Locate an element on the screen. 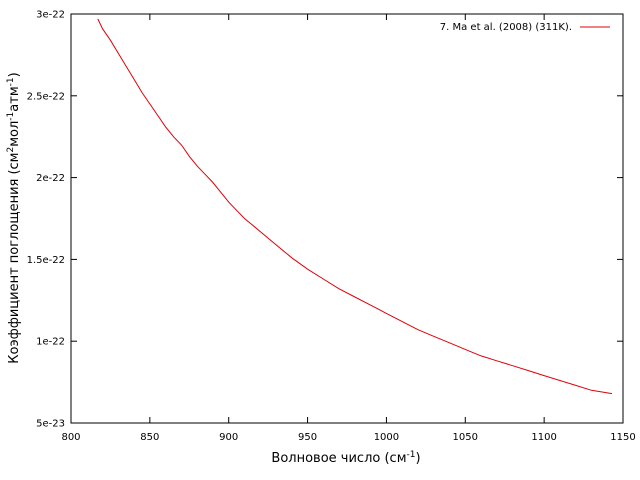 The width and height of the screenshot is (640, 480). y-axis-label: Коэффициент поглощения (см2мол-1атм-1) is located at coordinates (14, 217).